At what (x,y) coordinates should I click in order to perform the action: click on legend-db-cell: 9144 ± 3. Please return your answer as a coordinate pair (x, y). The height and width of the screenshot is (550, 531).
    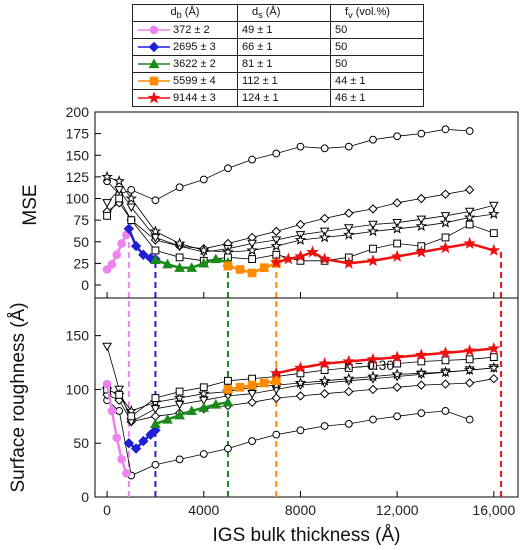
    Looking at the image, I should click on (185, 98).